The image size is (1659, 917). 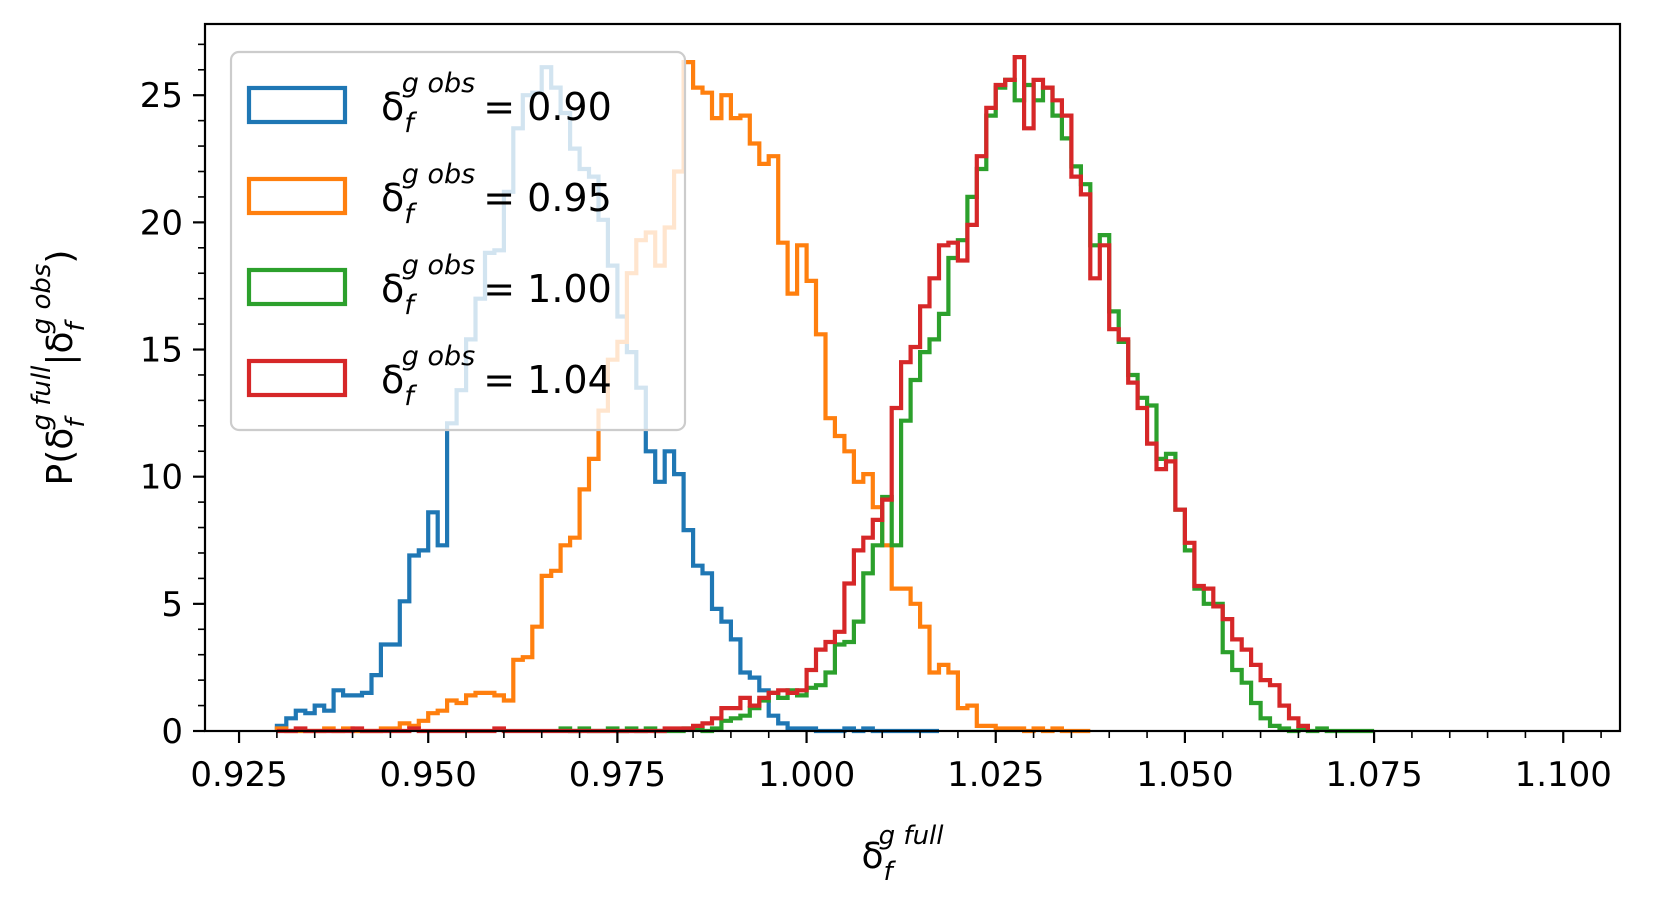 I want to click on x-tick-label: 1.050, so click(x=1184, y=775).